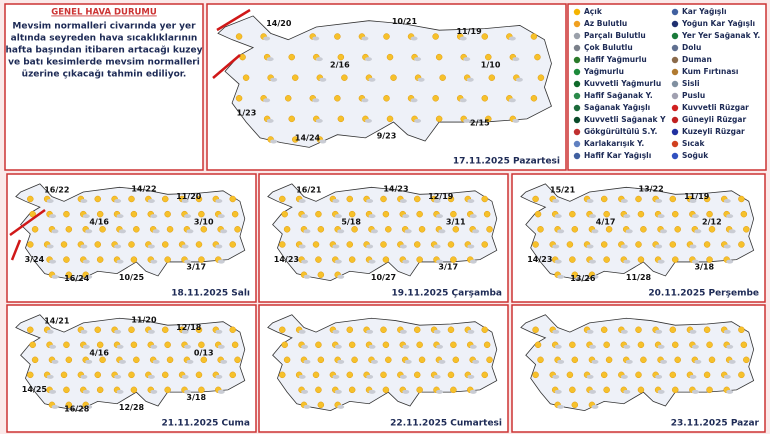  What do you see at coordinates (196, 397) in the screenshot?
I see `temperature-label: 3/18` at bounding box center [196, 397].